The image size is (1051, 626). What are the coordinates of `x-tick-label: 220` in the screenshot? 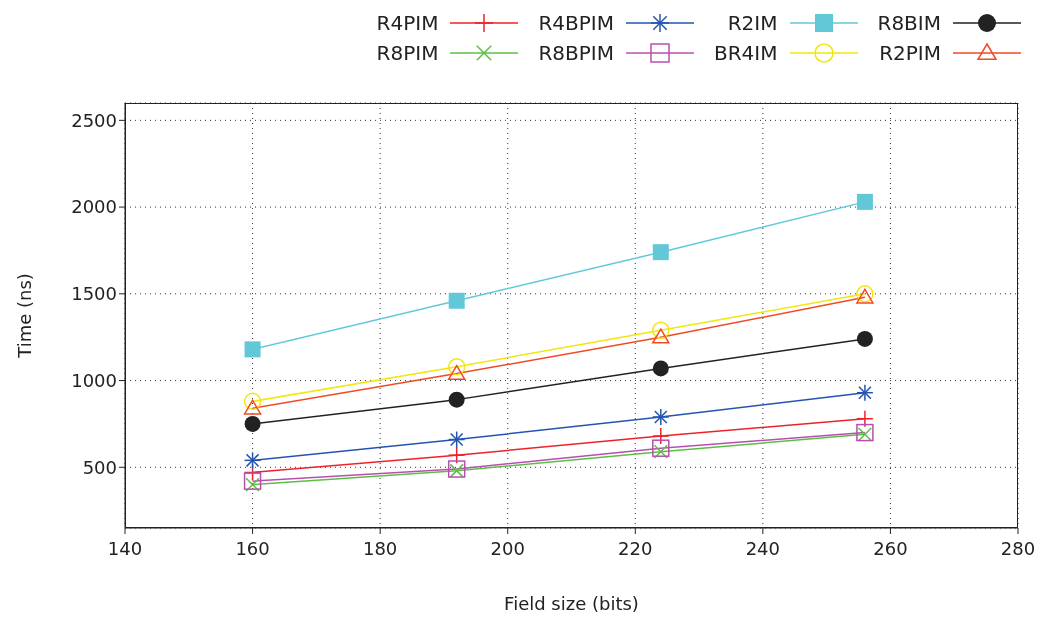 It's located at (635, 548).